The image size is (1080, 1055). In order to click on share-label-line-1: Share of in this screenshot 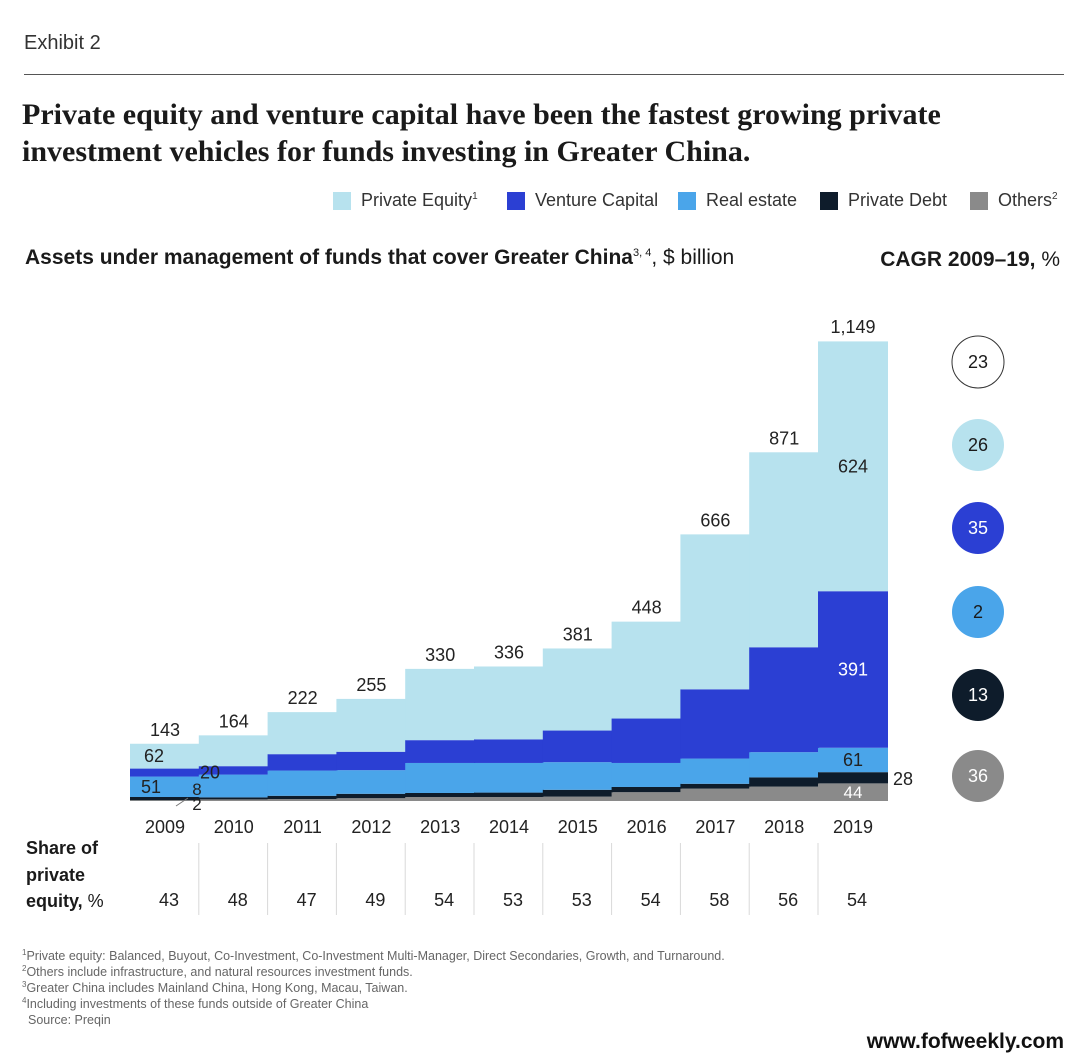, I will do `click(62, 848)`.